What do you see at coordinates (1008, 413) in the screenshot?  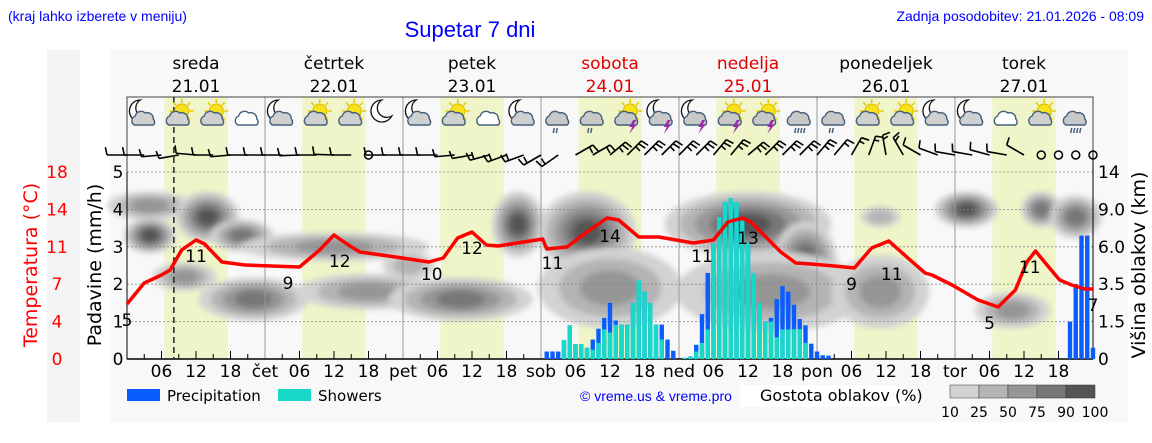 I see `cloud-scale-label: 50` at bounding box center [1008, 413].